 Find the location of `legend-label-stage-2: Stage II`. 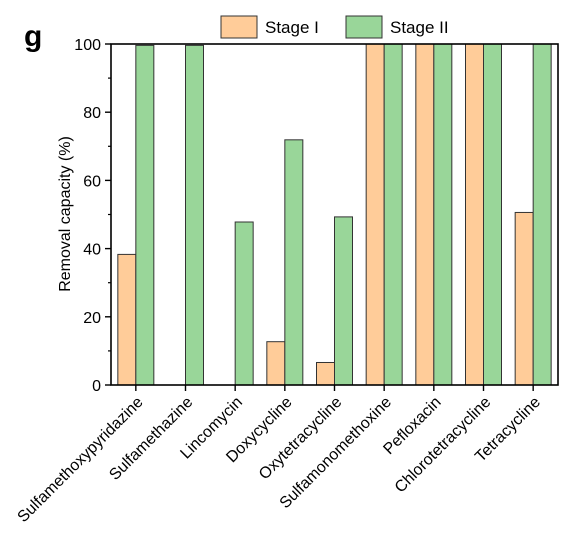

legend-label-stage-2: Stage II is located at coordinates (419, 27).